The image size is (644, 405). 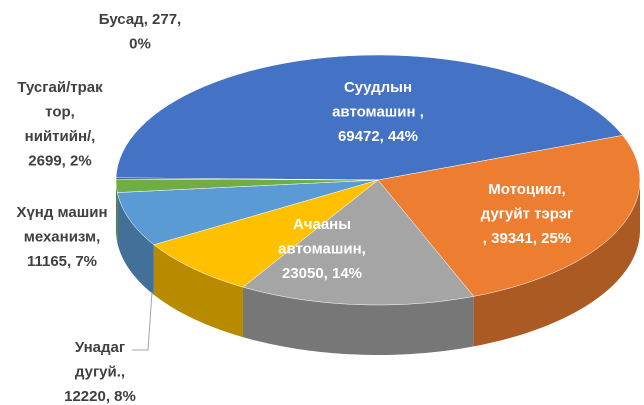 I want to click on data-label: Унадаг, so click(x=100, y=347).